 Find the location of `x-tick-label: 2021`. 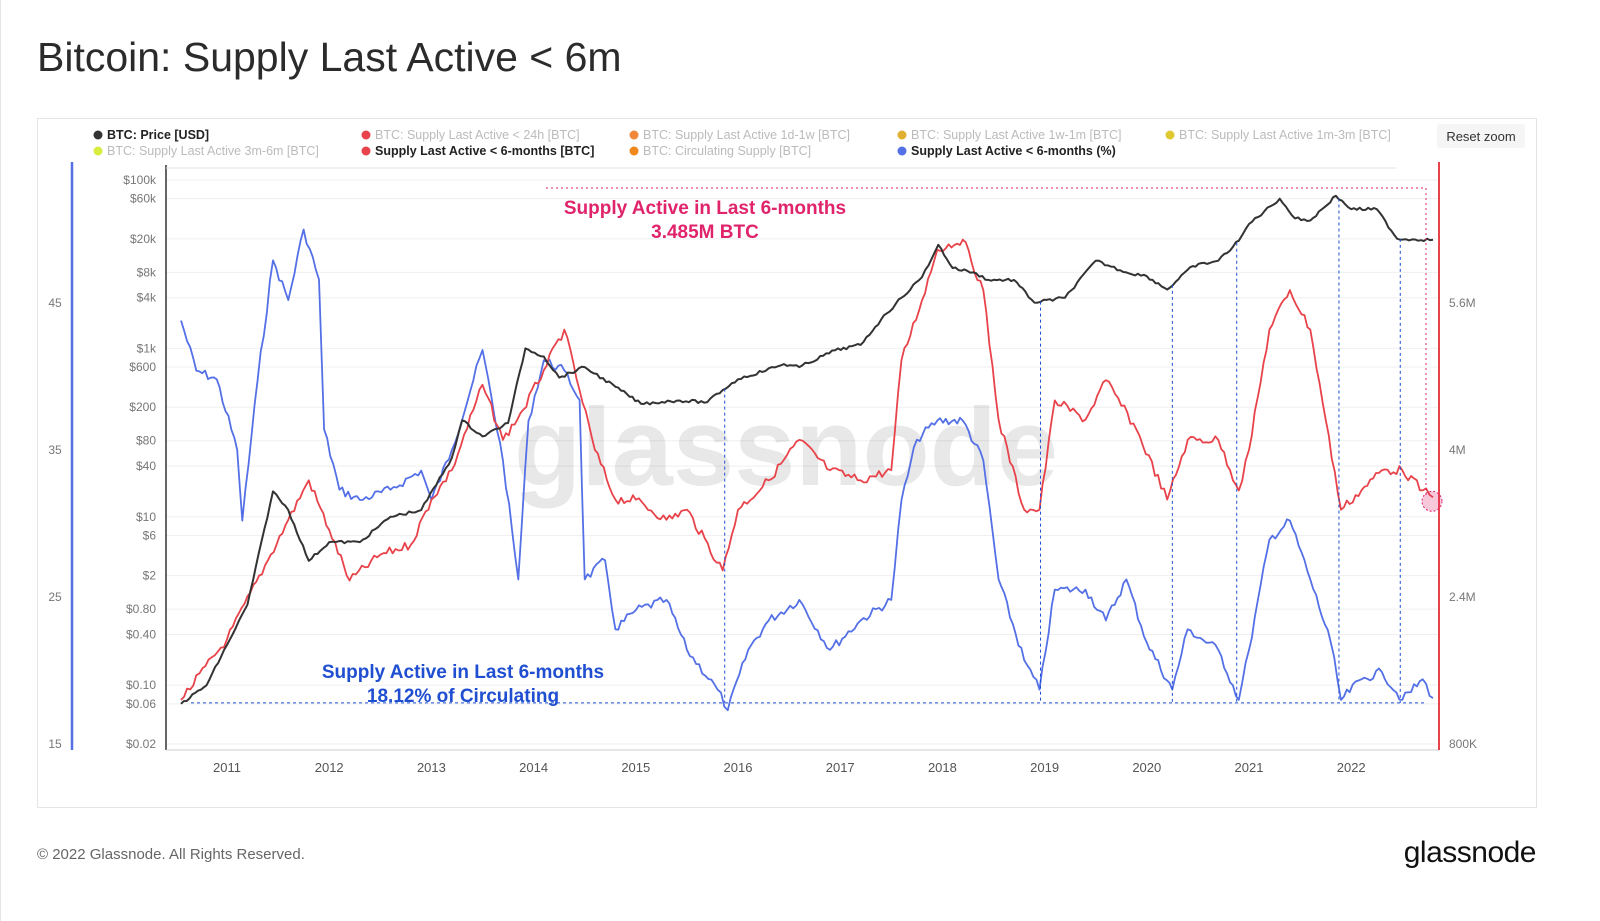

x-tick-label: 2021 is located at coordinates (1249, 767).